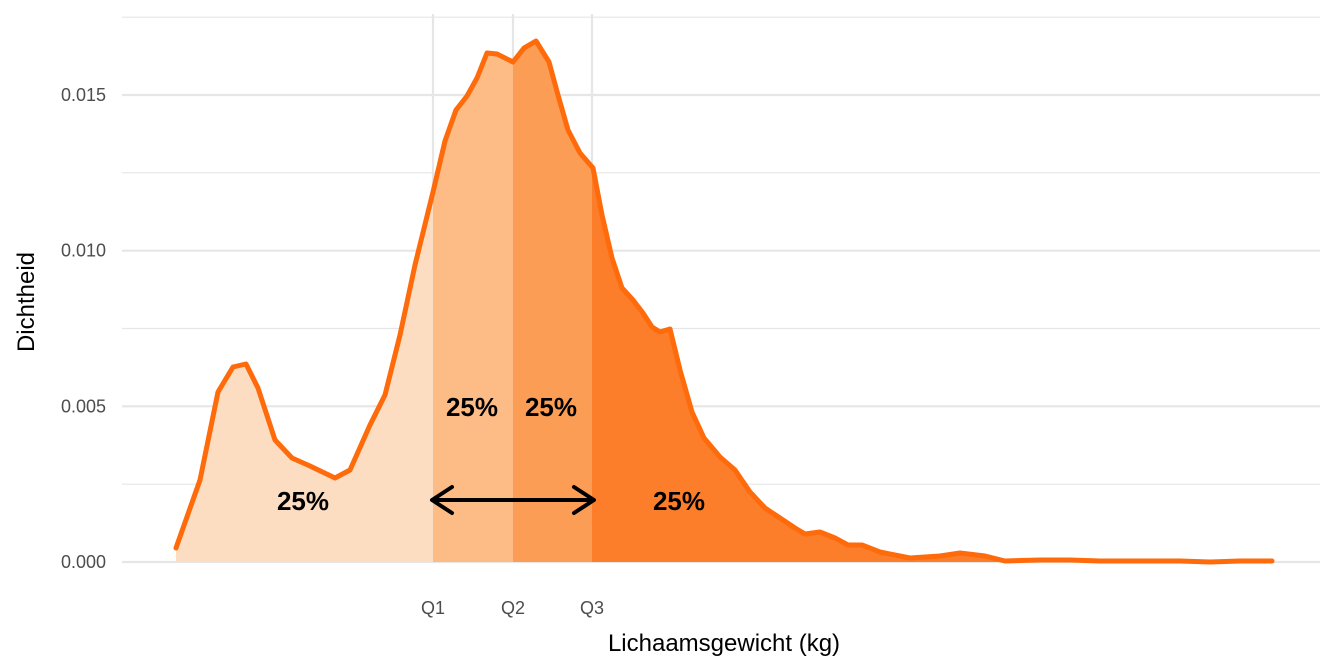 Image resolution: width=1344 pixels, height=672 pixels. What do you see at coordinates (304, 377) in the screenshot?
I see `quartile-1-area` at bounding box center [304, 377].